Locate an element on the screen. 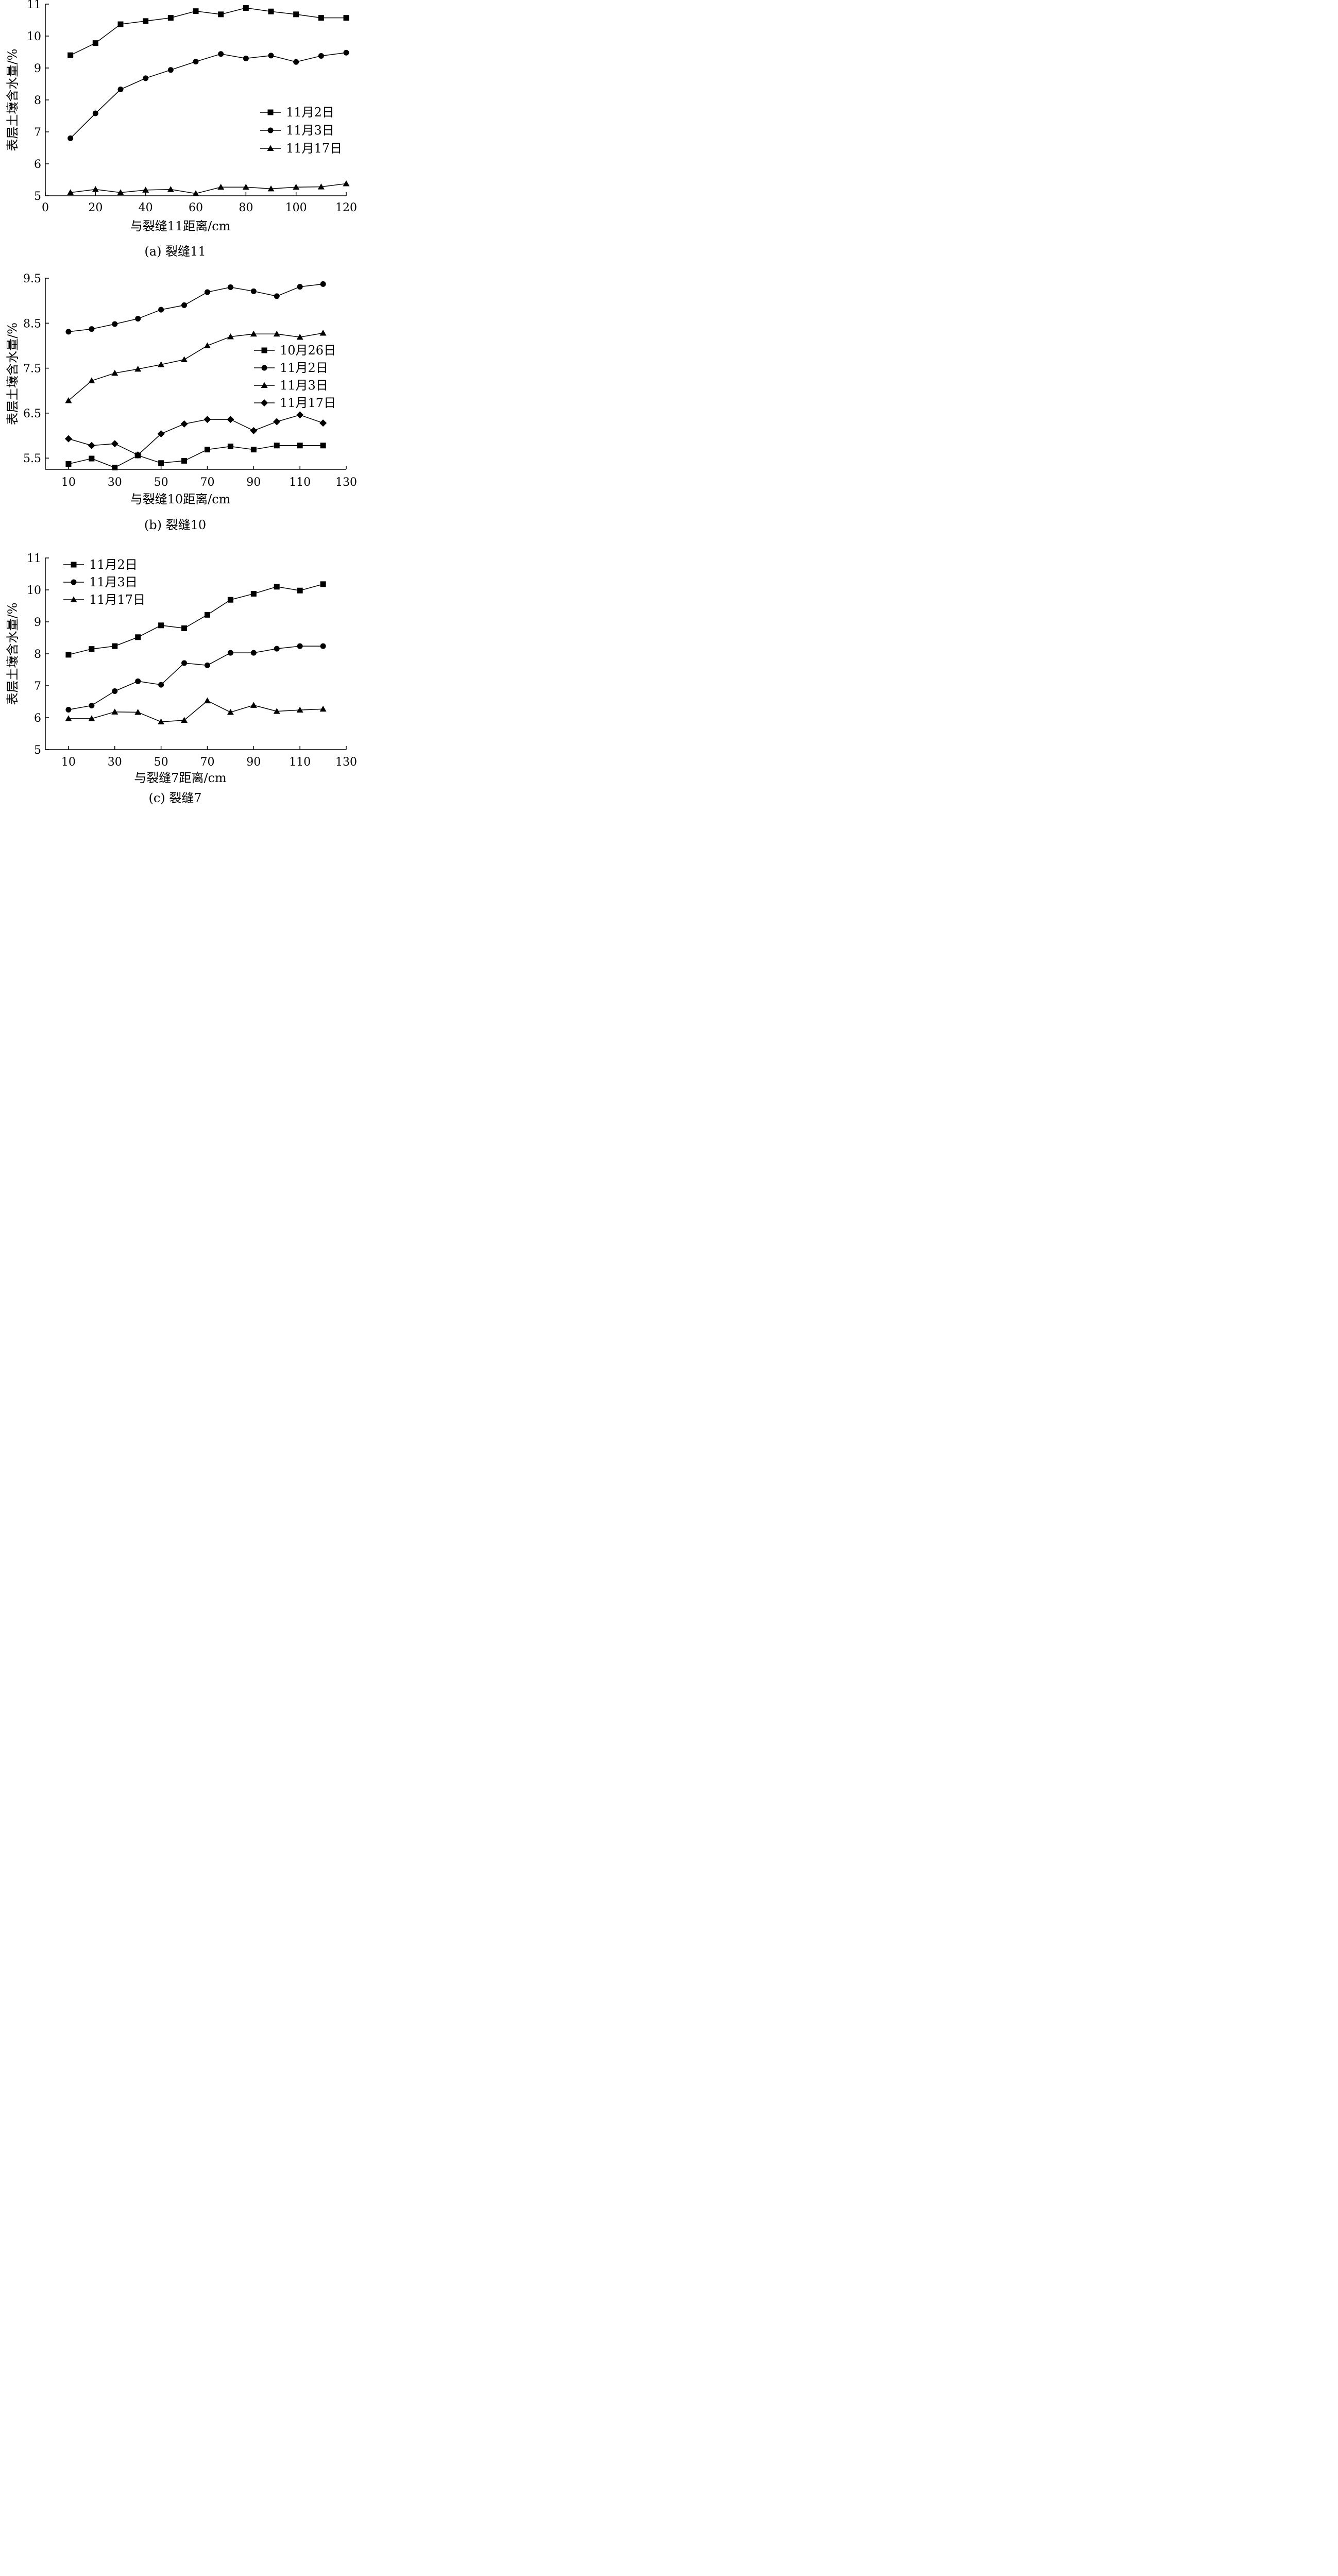  x-tick-label: 10 is located at coordinates (68, 482).